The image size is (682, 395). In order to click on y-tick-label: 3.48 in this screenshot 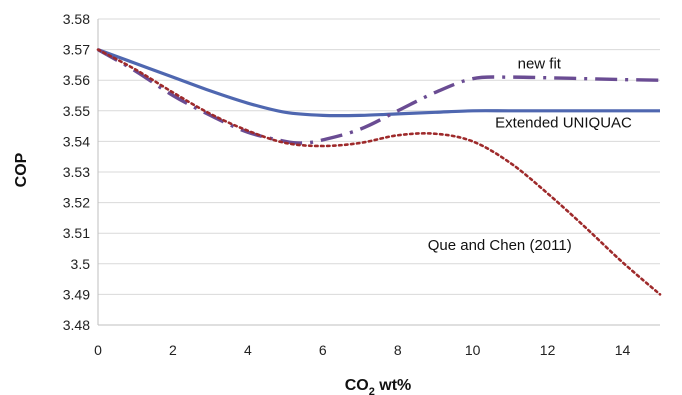, I will do `click(76, 325)`.